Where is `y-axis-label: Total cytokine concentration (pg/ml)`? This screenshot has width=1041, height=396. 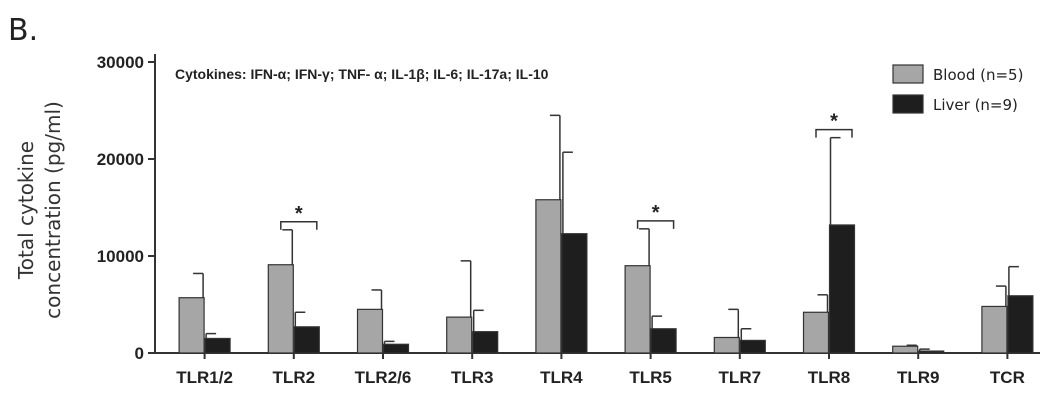
y-axis-label: Total cytokine concentration (pg/ml) is located at coordinates (39, 210).